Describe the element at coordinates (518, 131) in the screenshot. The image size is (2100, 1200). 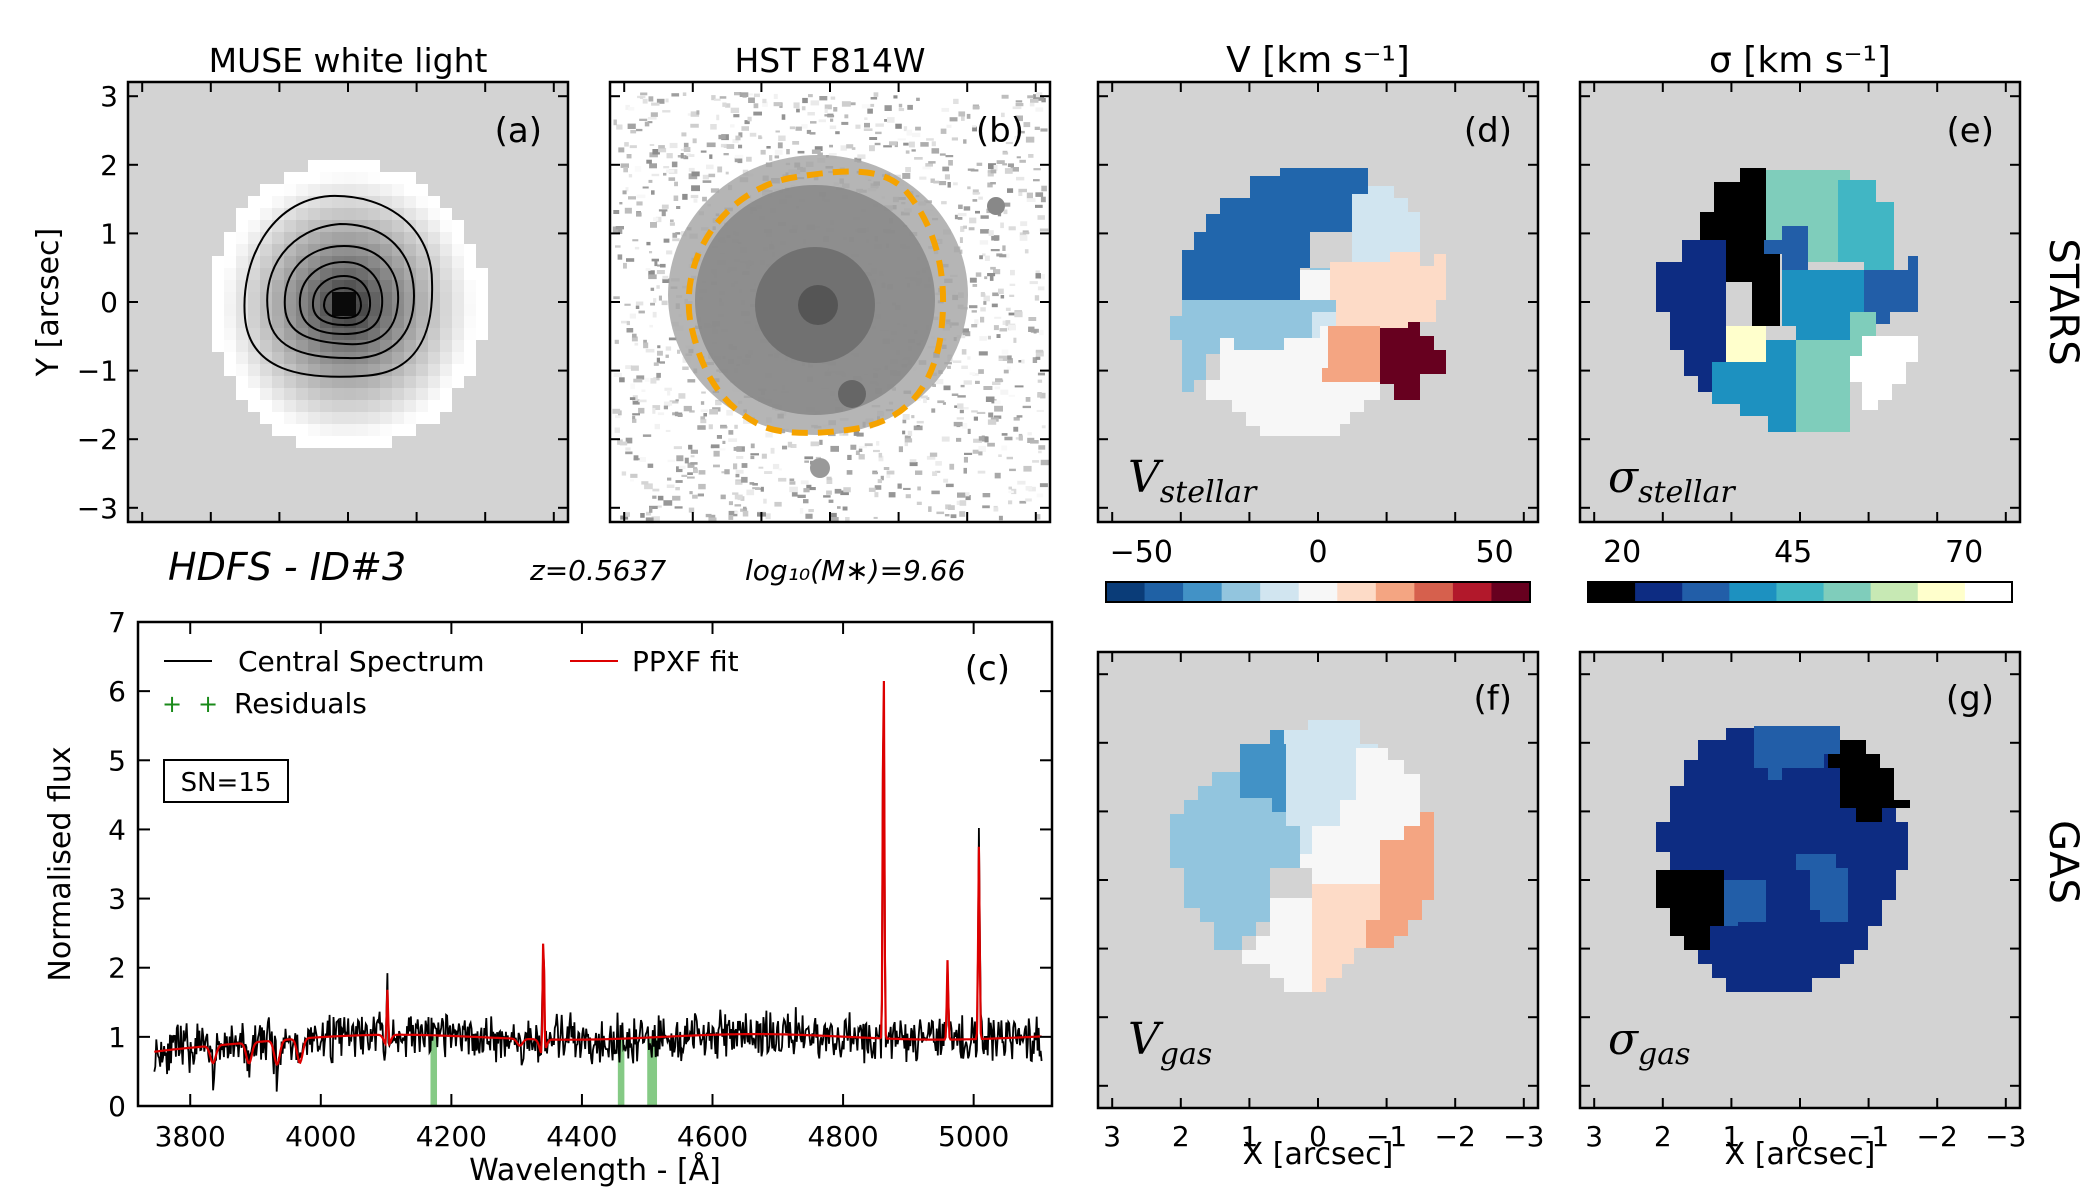
I see `panel-a-letter: (a)` at that location.